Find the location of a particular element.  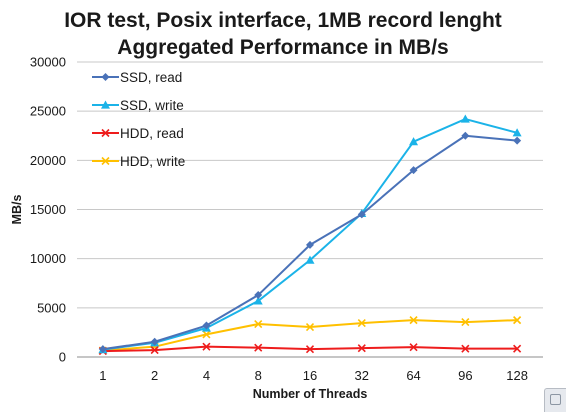

x-axis-tick-labels: 1 2 4 8 16 32 64 96 128 is located at coordinates (313, 375).